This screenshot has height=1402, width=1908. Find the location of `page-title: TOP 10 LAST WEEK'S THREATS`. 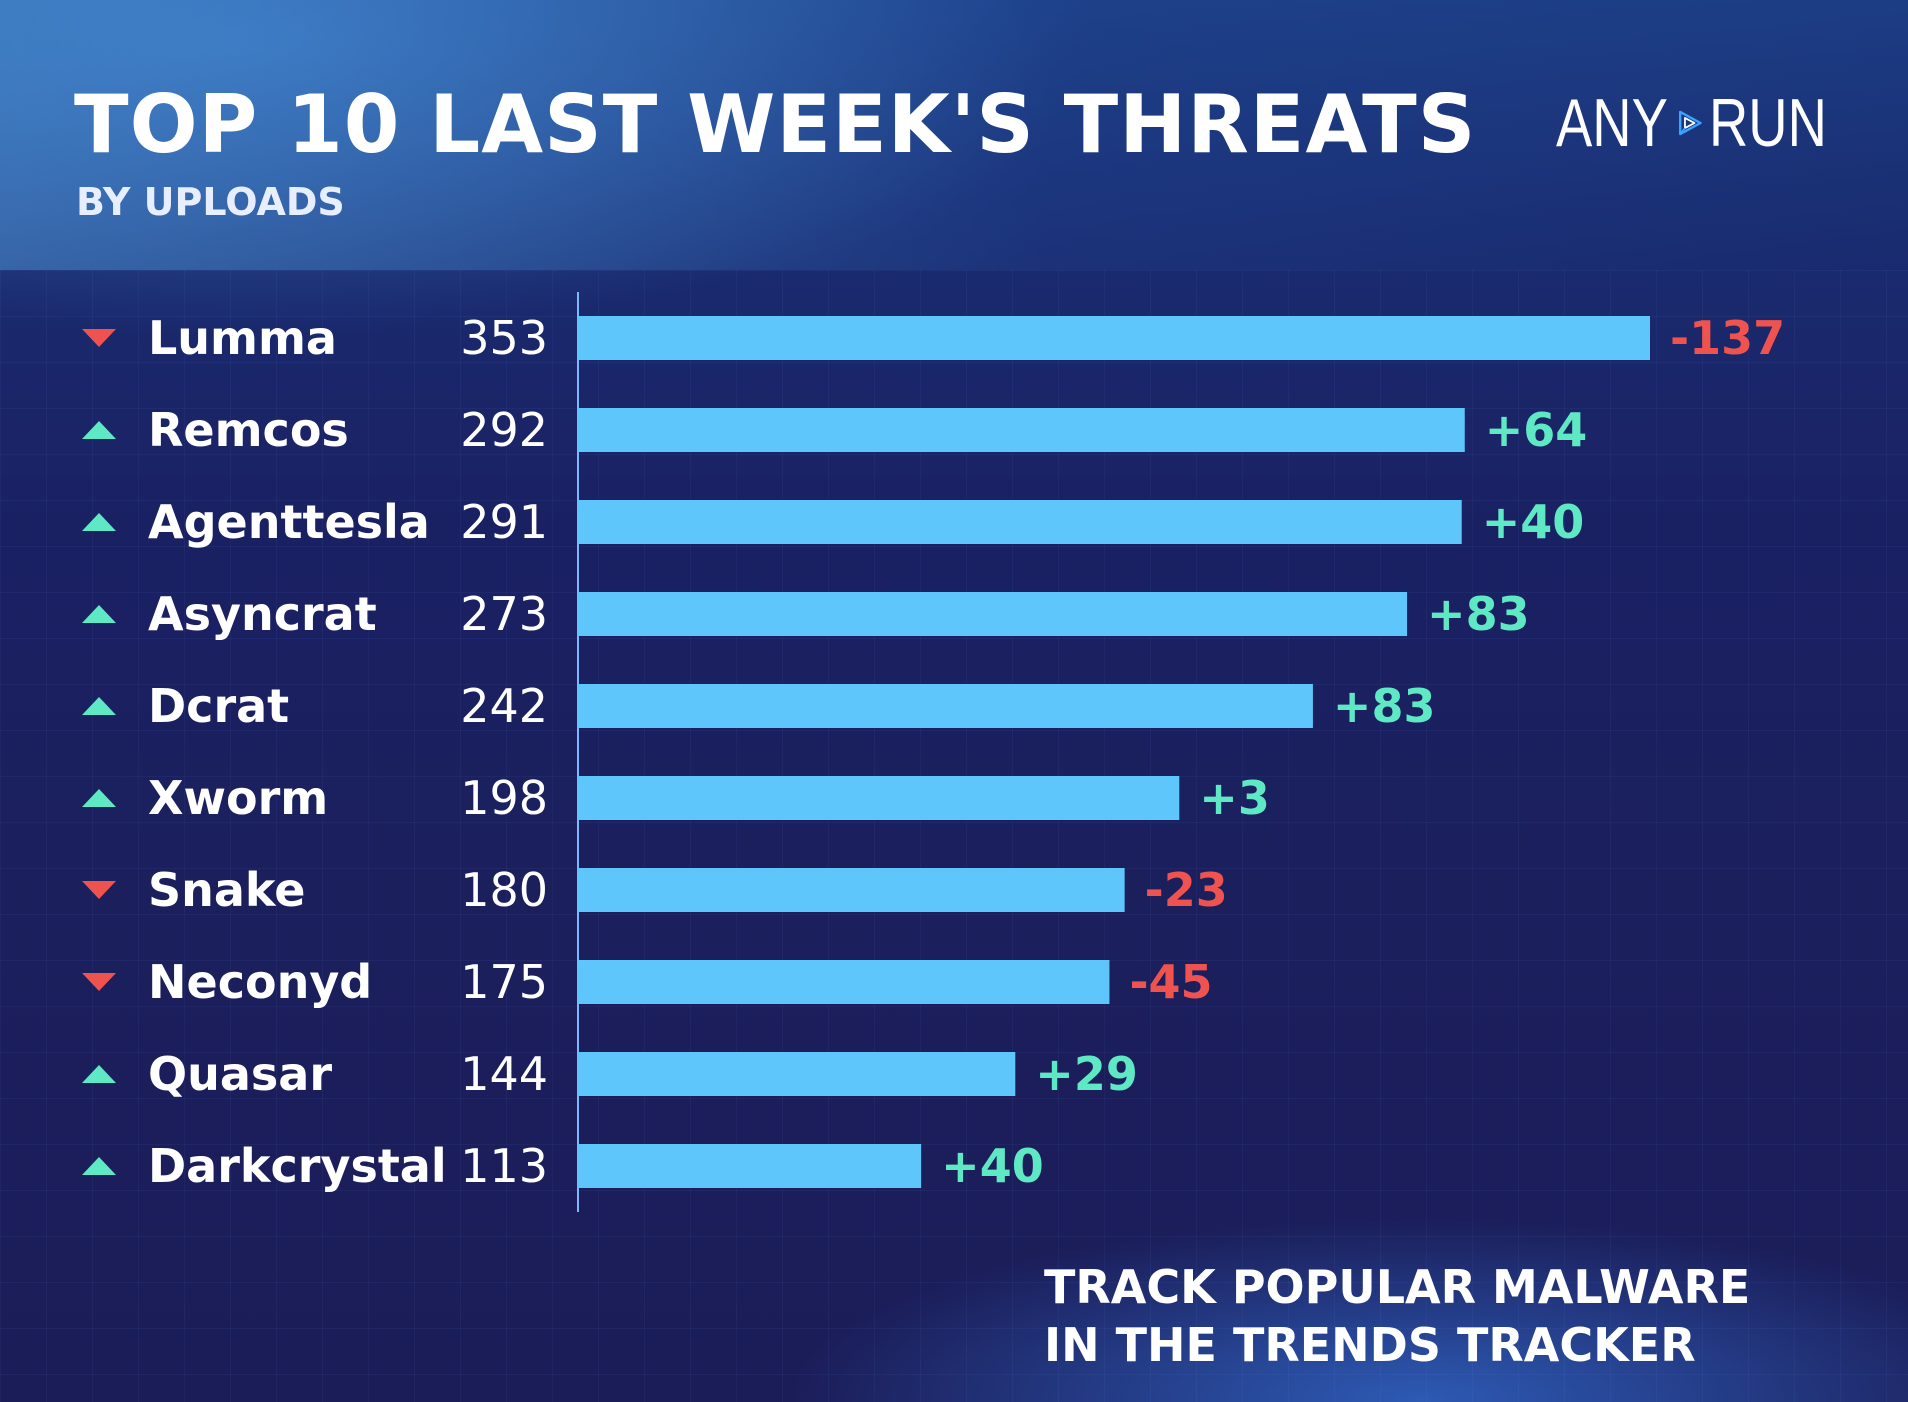

page-title: TOP 10 LAST WEEK'S THREATS is located at coordinates (775, 124).